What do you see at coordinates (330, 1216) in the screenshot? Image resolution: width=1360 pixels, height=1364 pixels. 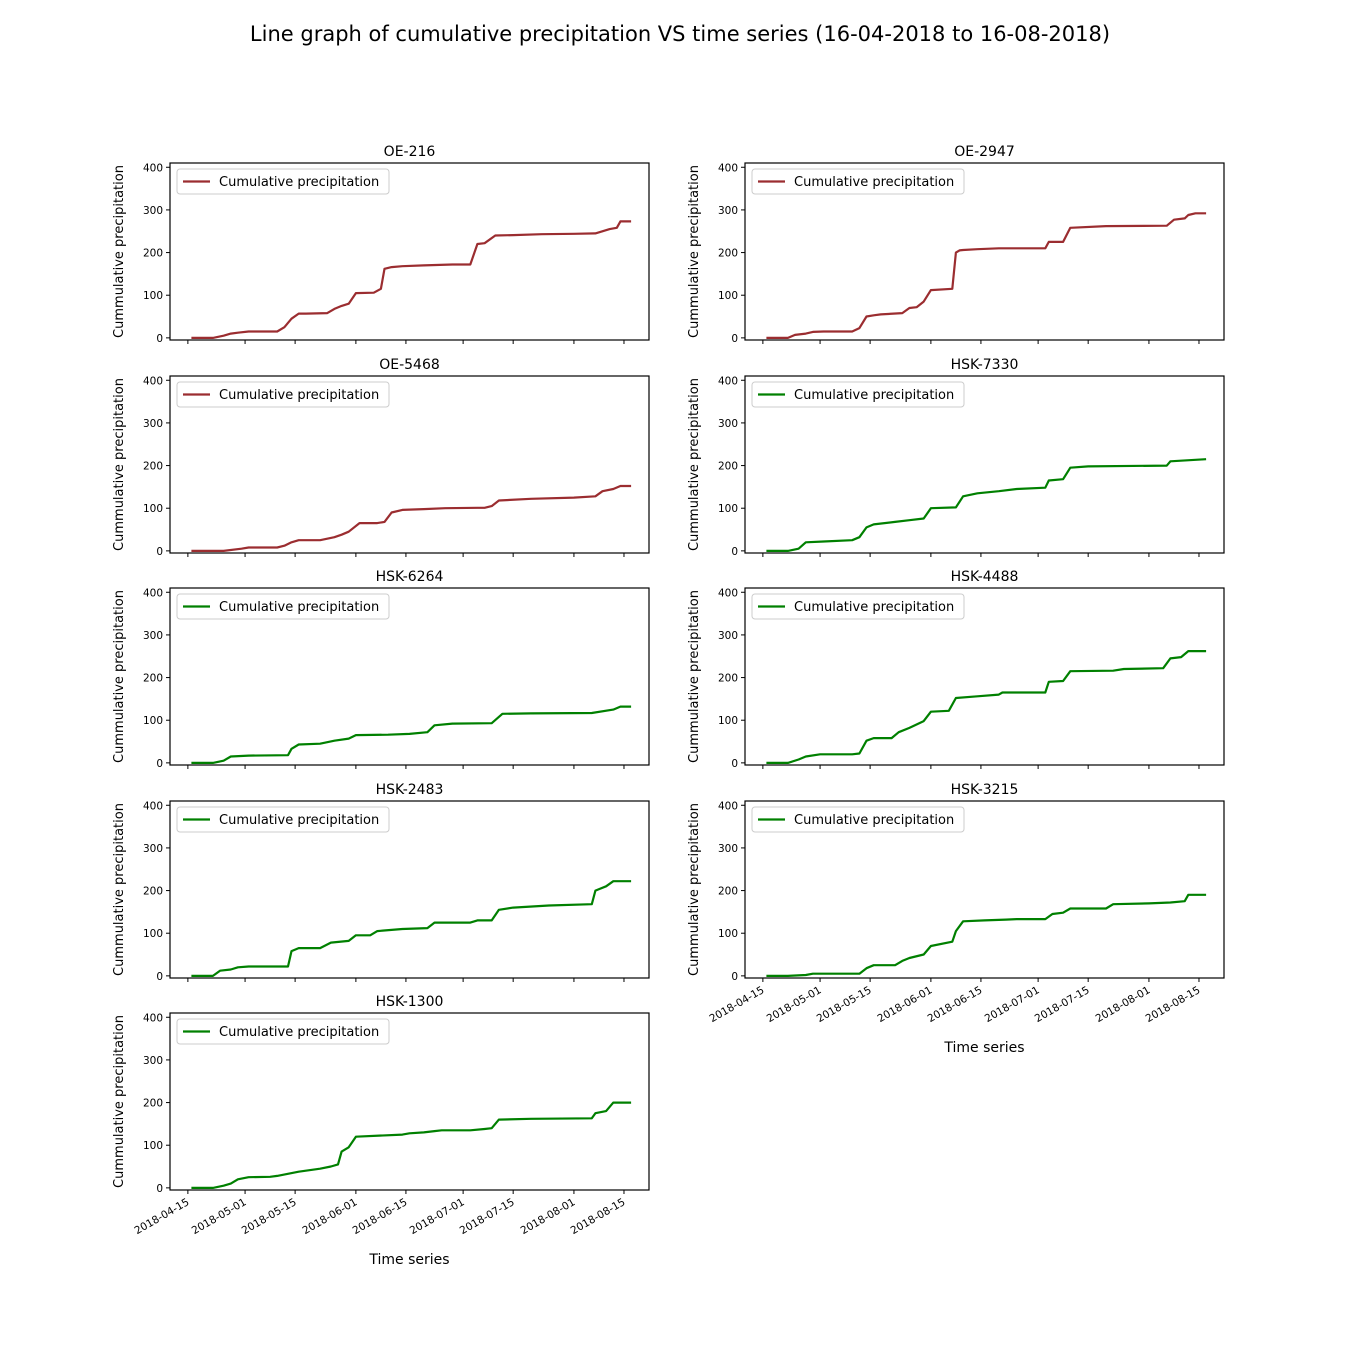 I see `x-tick-label: 2018-06-01` at bounding box center [330, 1216].